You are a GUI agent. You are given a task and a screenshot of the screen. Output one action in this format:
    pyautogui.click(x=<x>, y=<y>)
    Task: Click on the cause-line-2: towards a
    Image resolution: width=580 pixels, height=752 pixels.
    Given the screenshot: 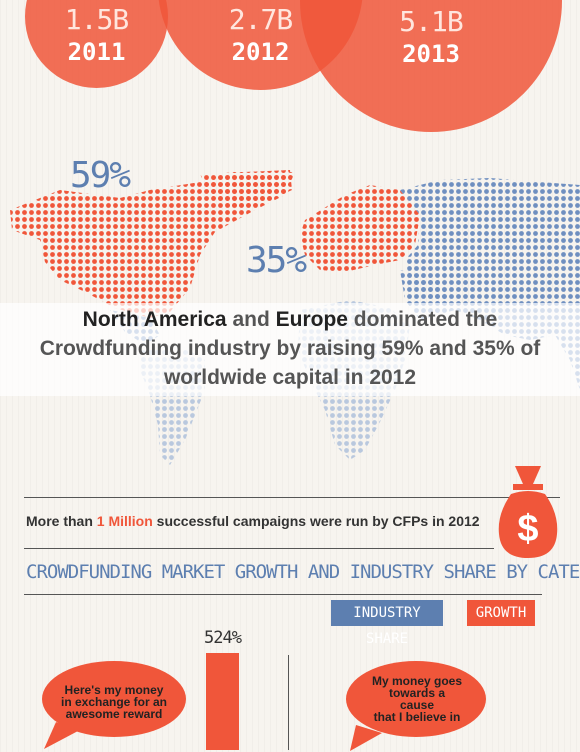 What is the action you would take?
    pyautogui.click(x=416, y=693)
    